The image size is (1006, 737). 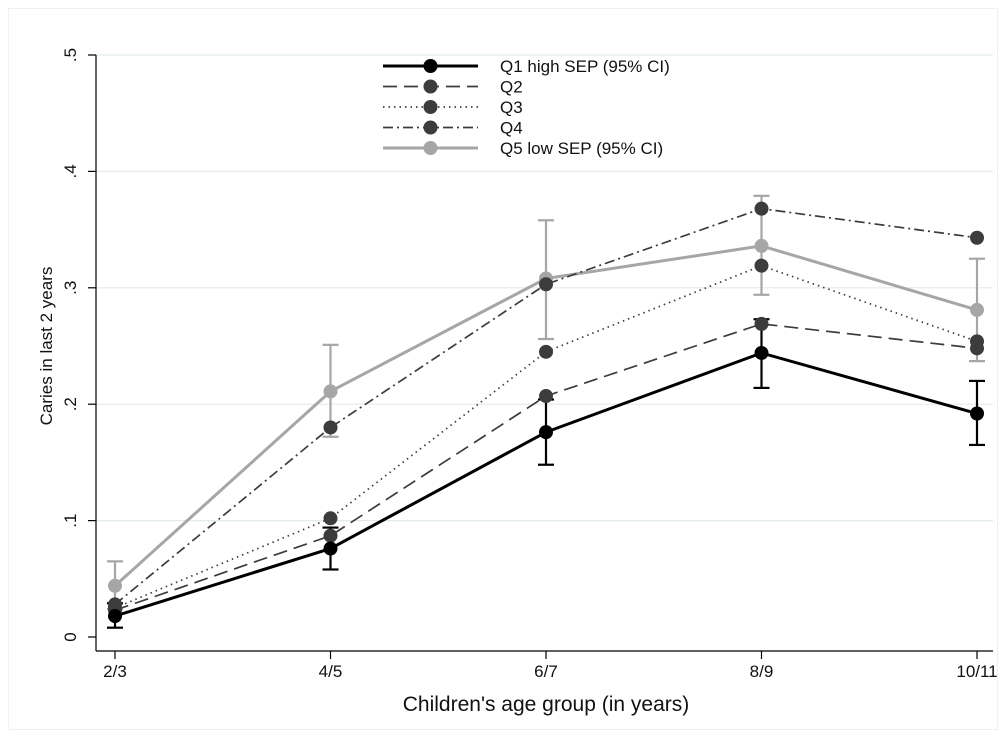 What do you see at coordinates (762, 671) in the screenshot?
I see `x-tick-label: 8/9` at bounding box center [762, 671].